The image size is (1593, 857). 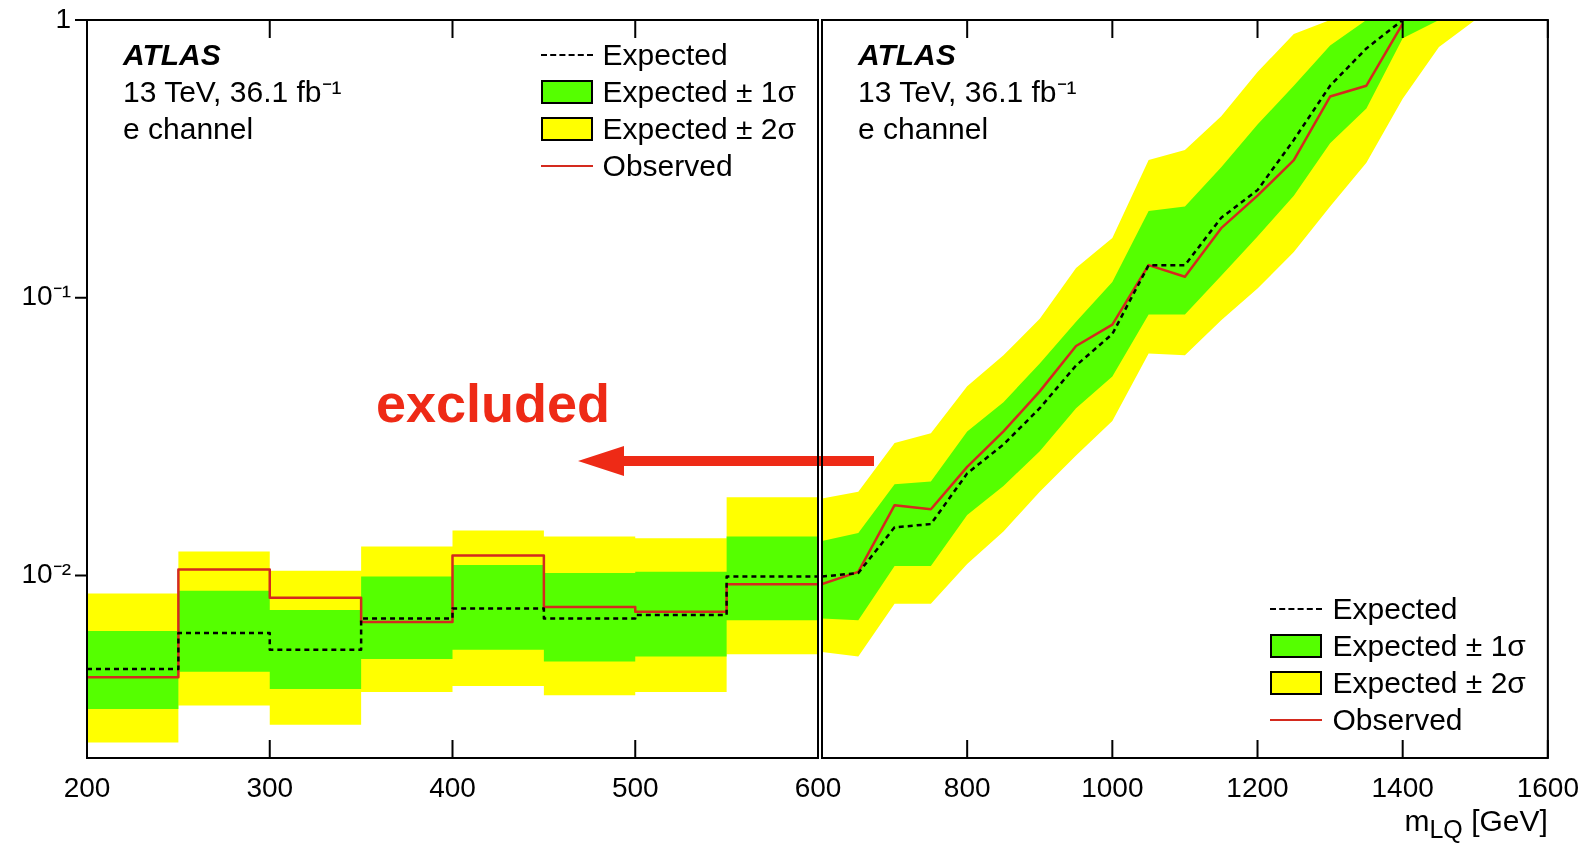 I want to click on annotation: excluded, so click(x=493, y=403).